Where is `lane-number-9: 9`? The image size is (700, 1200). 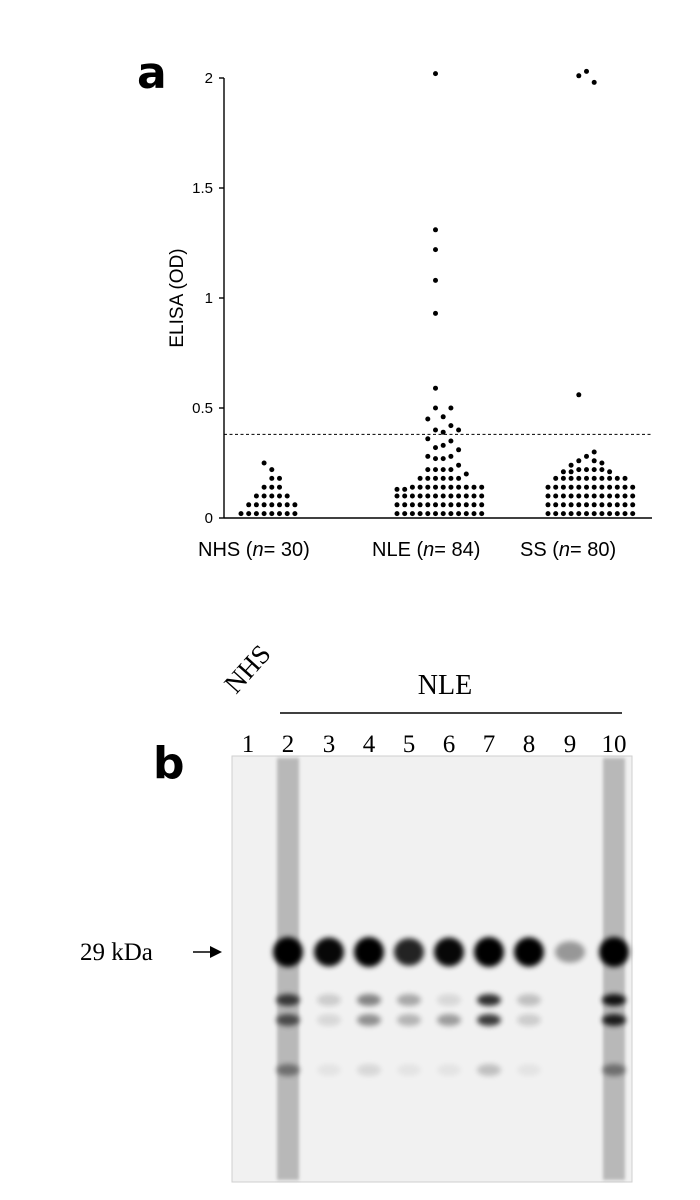 lane-number-9: 9 is located at coordinates (570, 744).